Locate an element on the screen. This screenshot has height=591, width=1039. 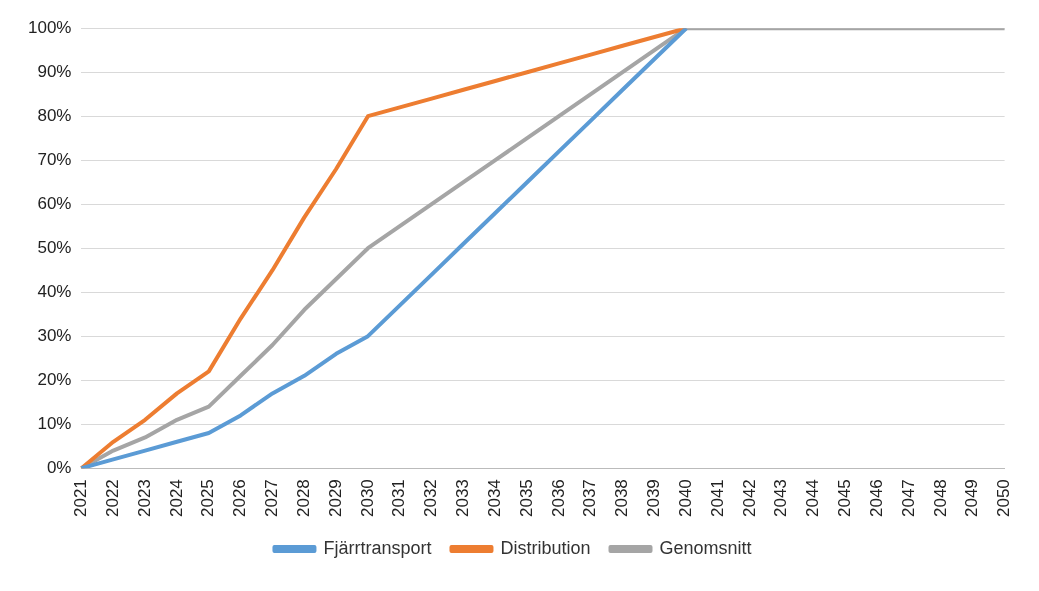
legend-label: Fjärrtransport is located at coordinates (377, 547).